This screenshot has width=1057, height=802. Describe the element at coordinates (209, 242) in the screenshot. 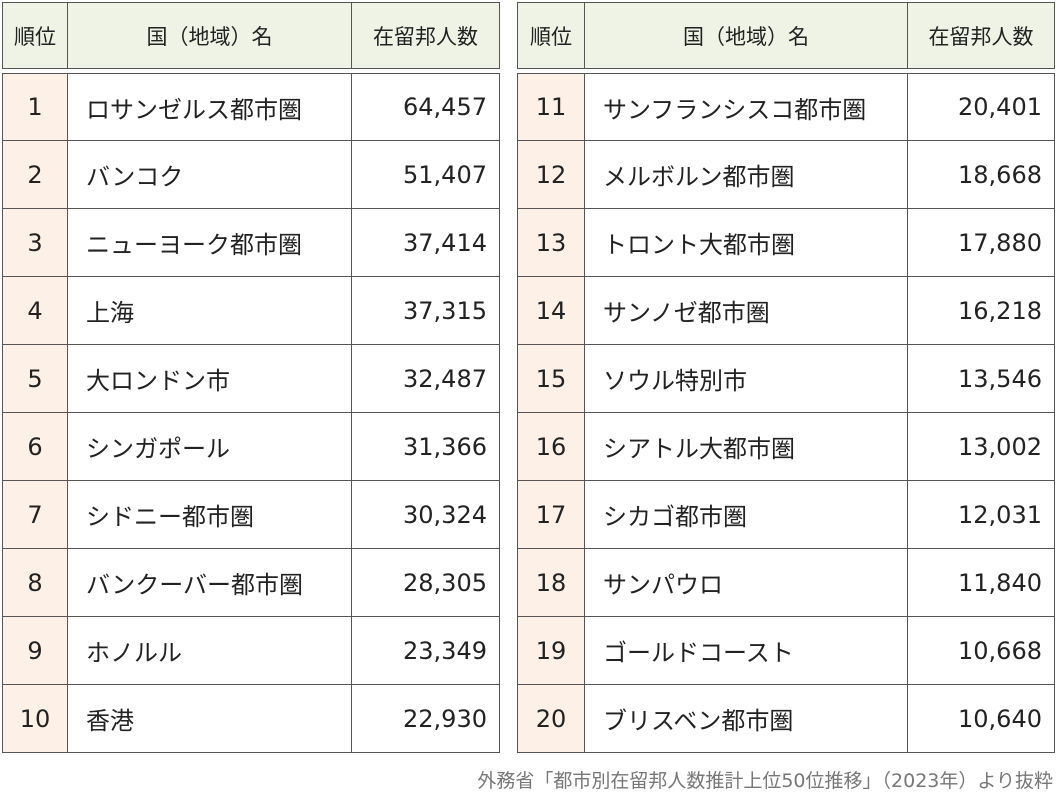

I see `city-name: ニューヨーク都市圏` at that location.